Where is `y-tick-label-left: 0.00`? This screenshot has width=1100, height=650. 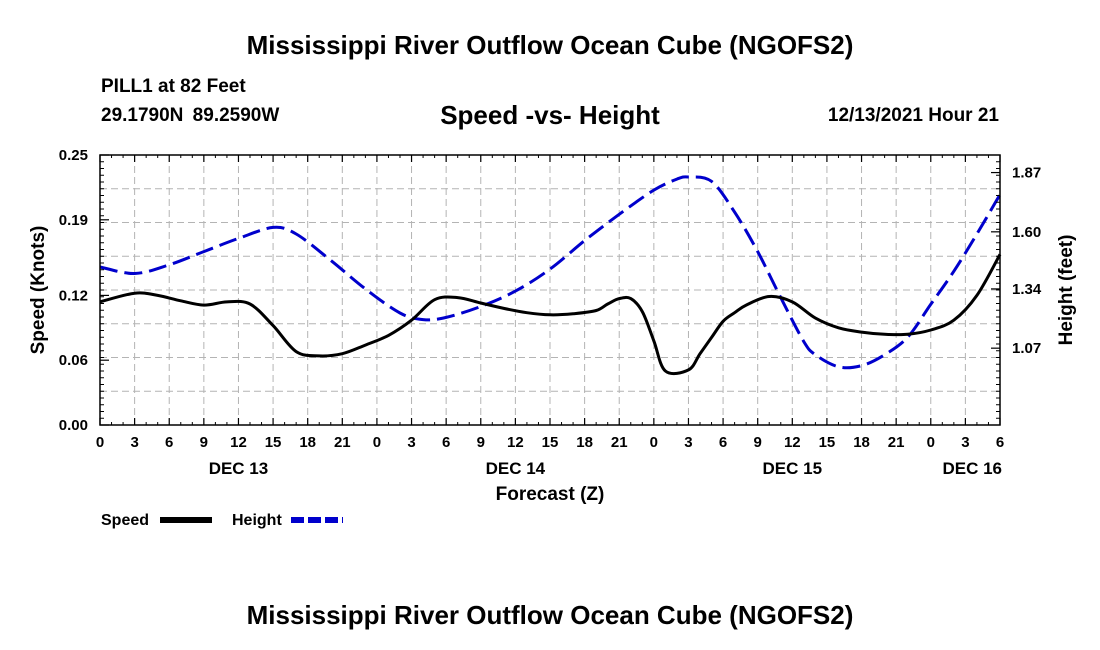 y-tick-label-left: 0.00 is located at coordinates (73, 425).